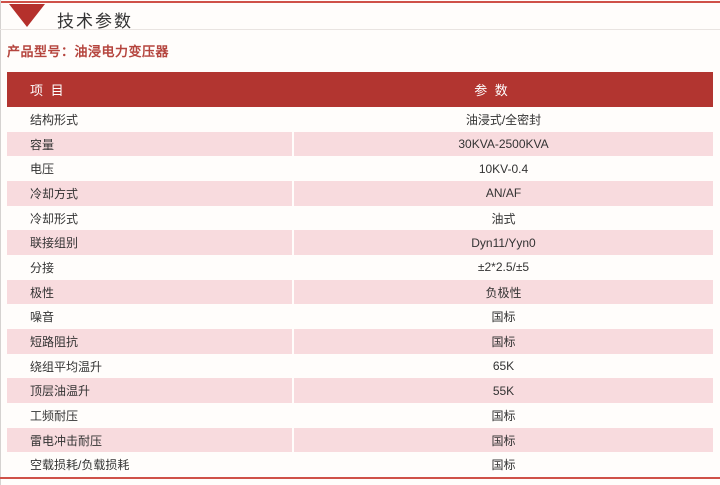  Describe the element at coordinates (360, 366) in the screenshot. I see `table-row: 绕组平均温升 65K` at that location.